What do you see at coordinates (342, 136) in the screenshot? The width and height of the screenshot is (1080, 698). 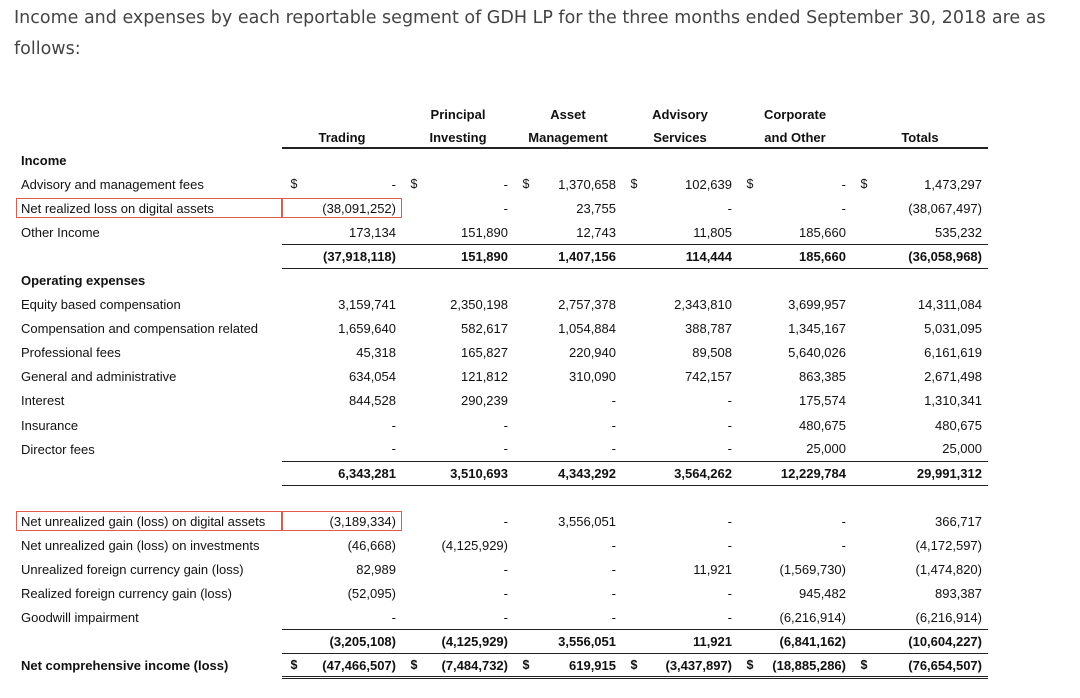 I see `header-trading: Trading` at bounding box center [342, 136].